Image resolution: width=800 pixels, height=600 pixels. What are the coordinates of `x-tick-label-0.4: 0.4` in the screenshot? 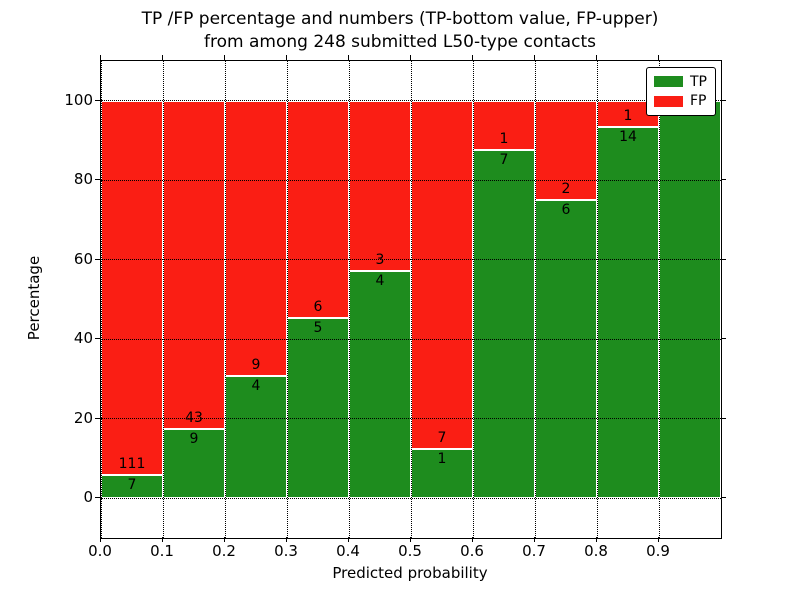 It's located at (348, 551).